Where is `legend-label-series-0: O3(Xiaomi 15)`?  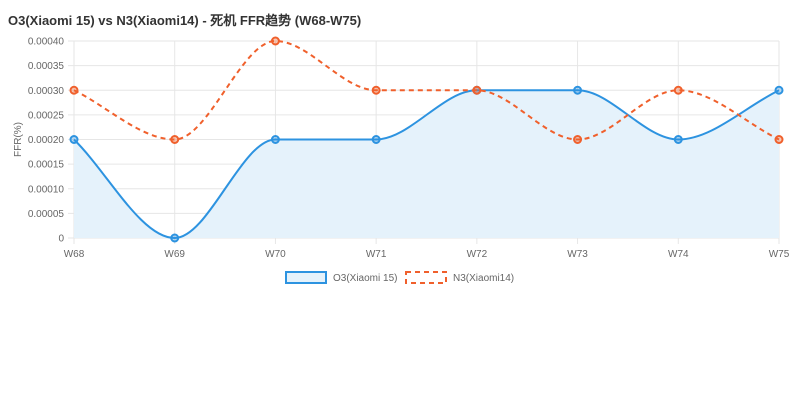 legend-label-series-0: O3(Xiaomi 15) is located at coordinates (365, 278).